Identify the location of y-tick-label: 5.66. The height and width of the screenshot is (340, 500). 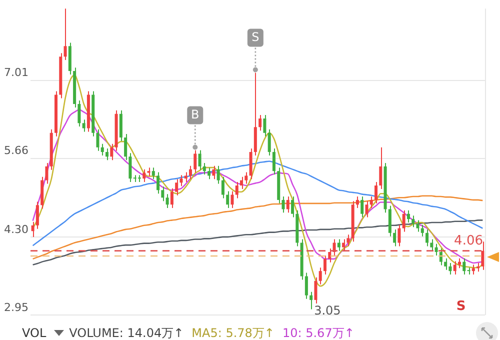
(16, 151).